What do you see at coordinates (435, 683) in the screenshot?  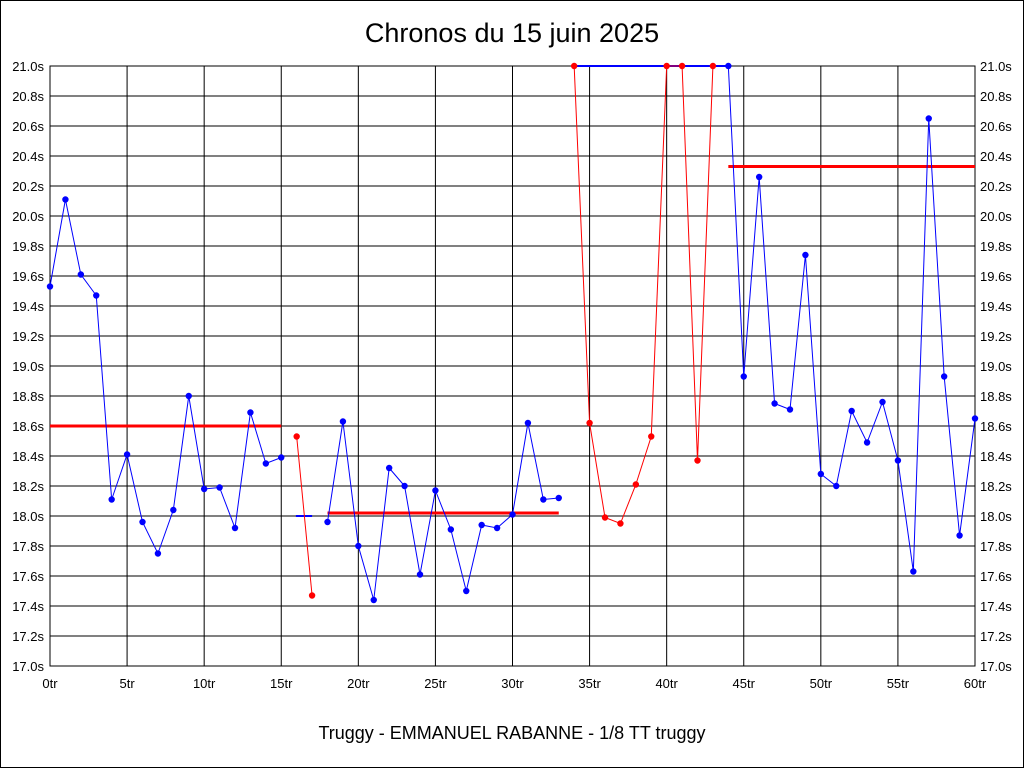 I see `x-tick-label: 25tr` at bounding box center [435, 683].